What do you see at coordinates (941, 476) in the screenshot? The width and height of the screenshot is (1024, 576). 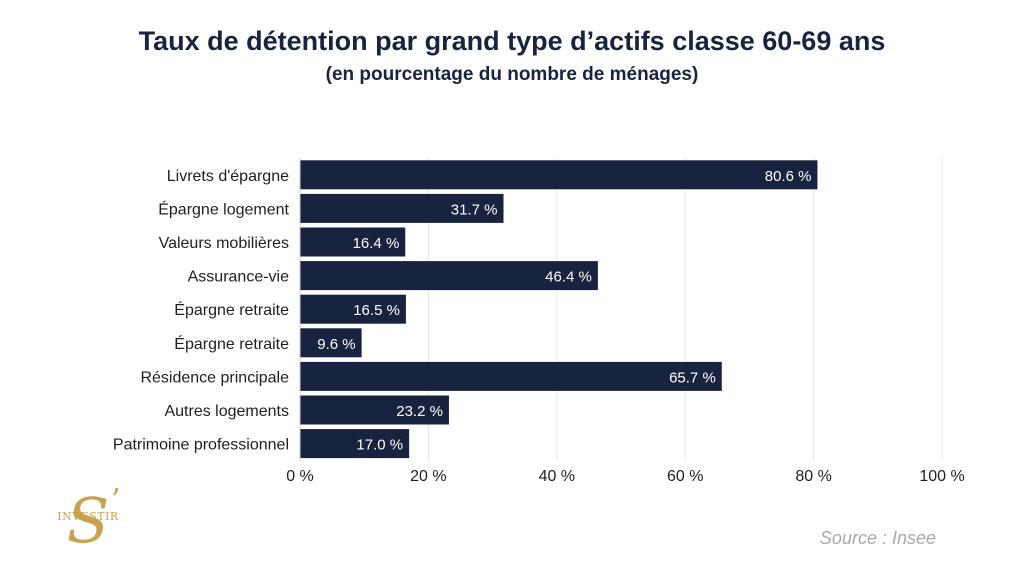 I see `x-tick-label: 100 %` at bounding box center [941, 476].